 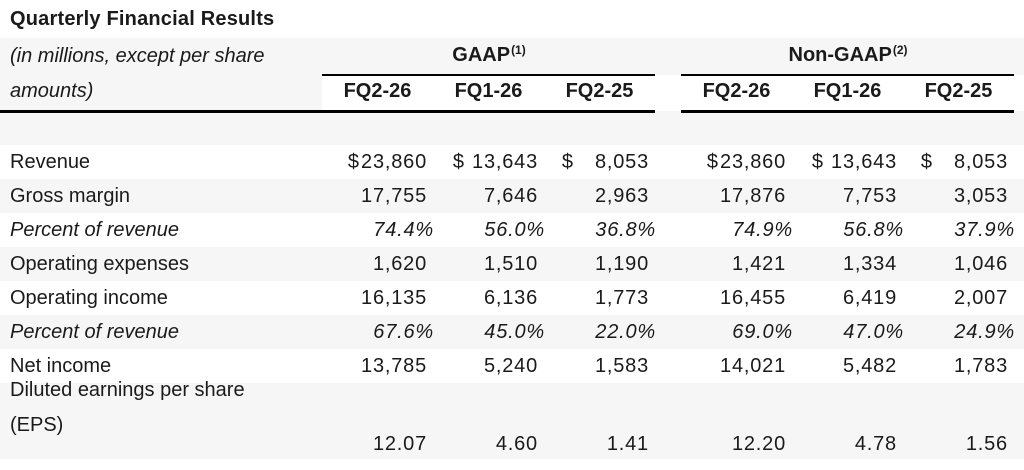 I want to click on gaap-label: GAAP, so click(x=481, y=55).